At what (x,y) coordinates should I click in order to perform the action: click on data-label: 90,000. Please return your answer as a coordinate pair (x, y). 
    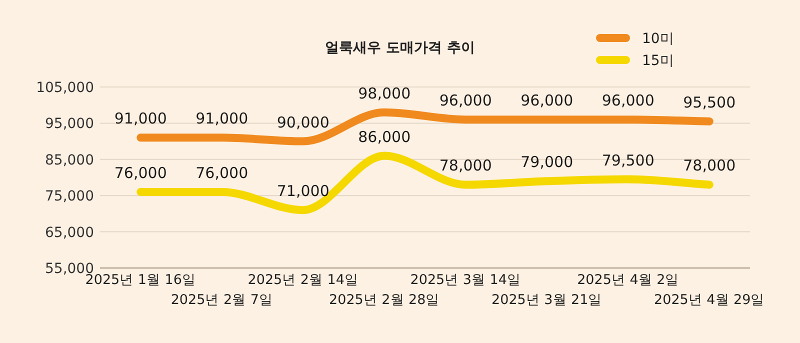
    Looking at the image, I should click on (303, 122).